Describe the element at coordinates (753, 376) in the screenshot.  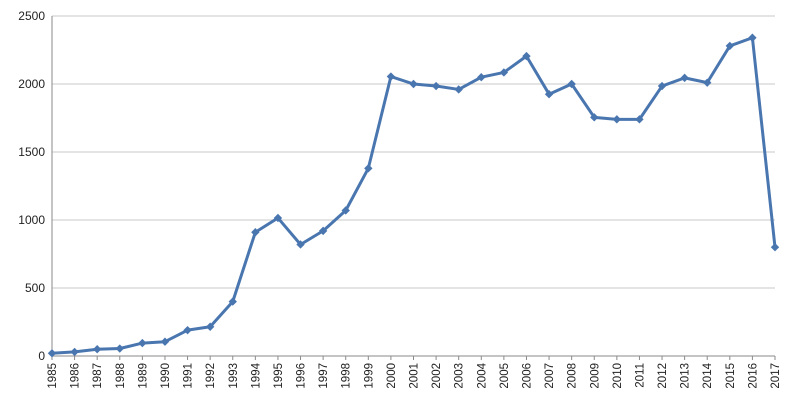
I see `x-tick-label: 2016` at that location.